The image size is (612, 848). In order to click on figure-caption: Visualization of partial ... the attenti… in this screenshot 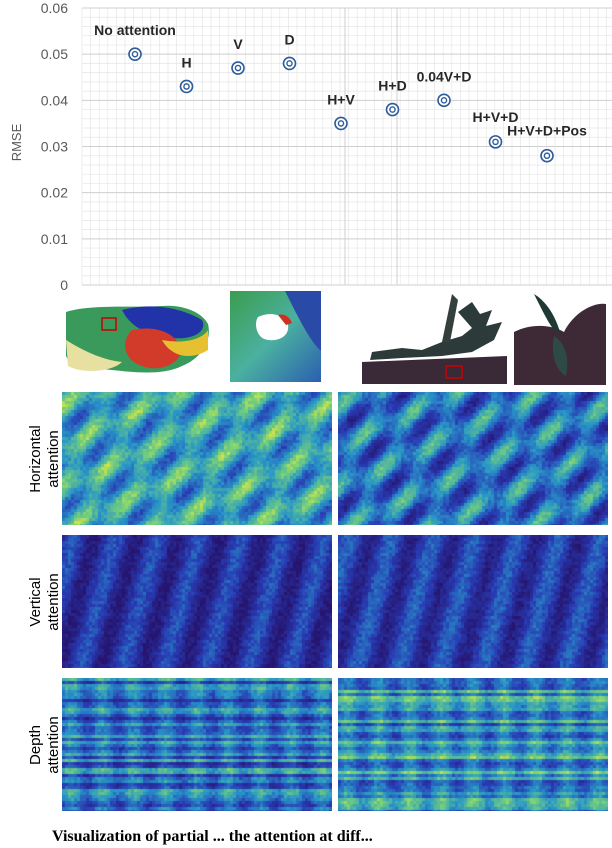, I will do `click(212, 836)`.